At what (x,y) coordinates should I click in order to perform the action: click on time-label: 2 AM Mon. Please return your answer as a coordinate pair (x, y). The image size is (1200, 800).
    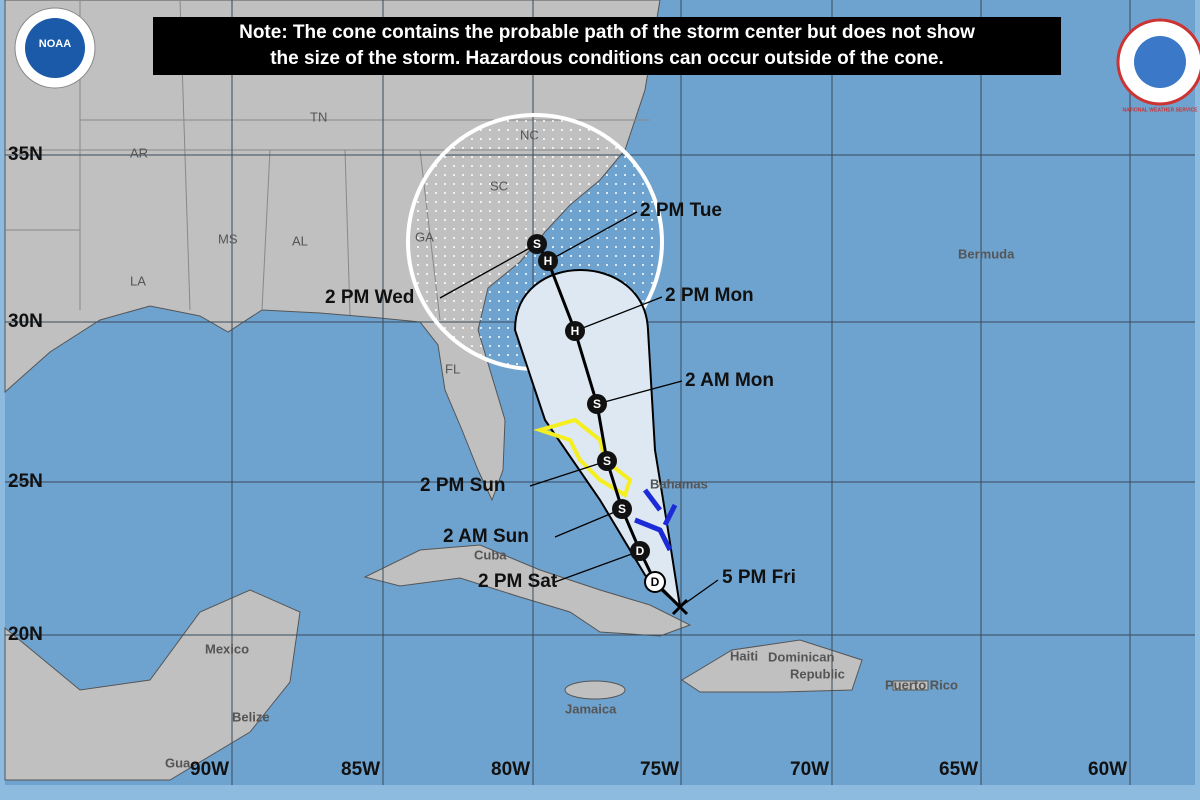
    Looking at the image, I should click on (729, 380).